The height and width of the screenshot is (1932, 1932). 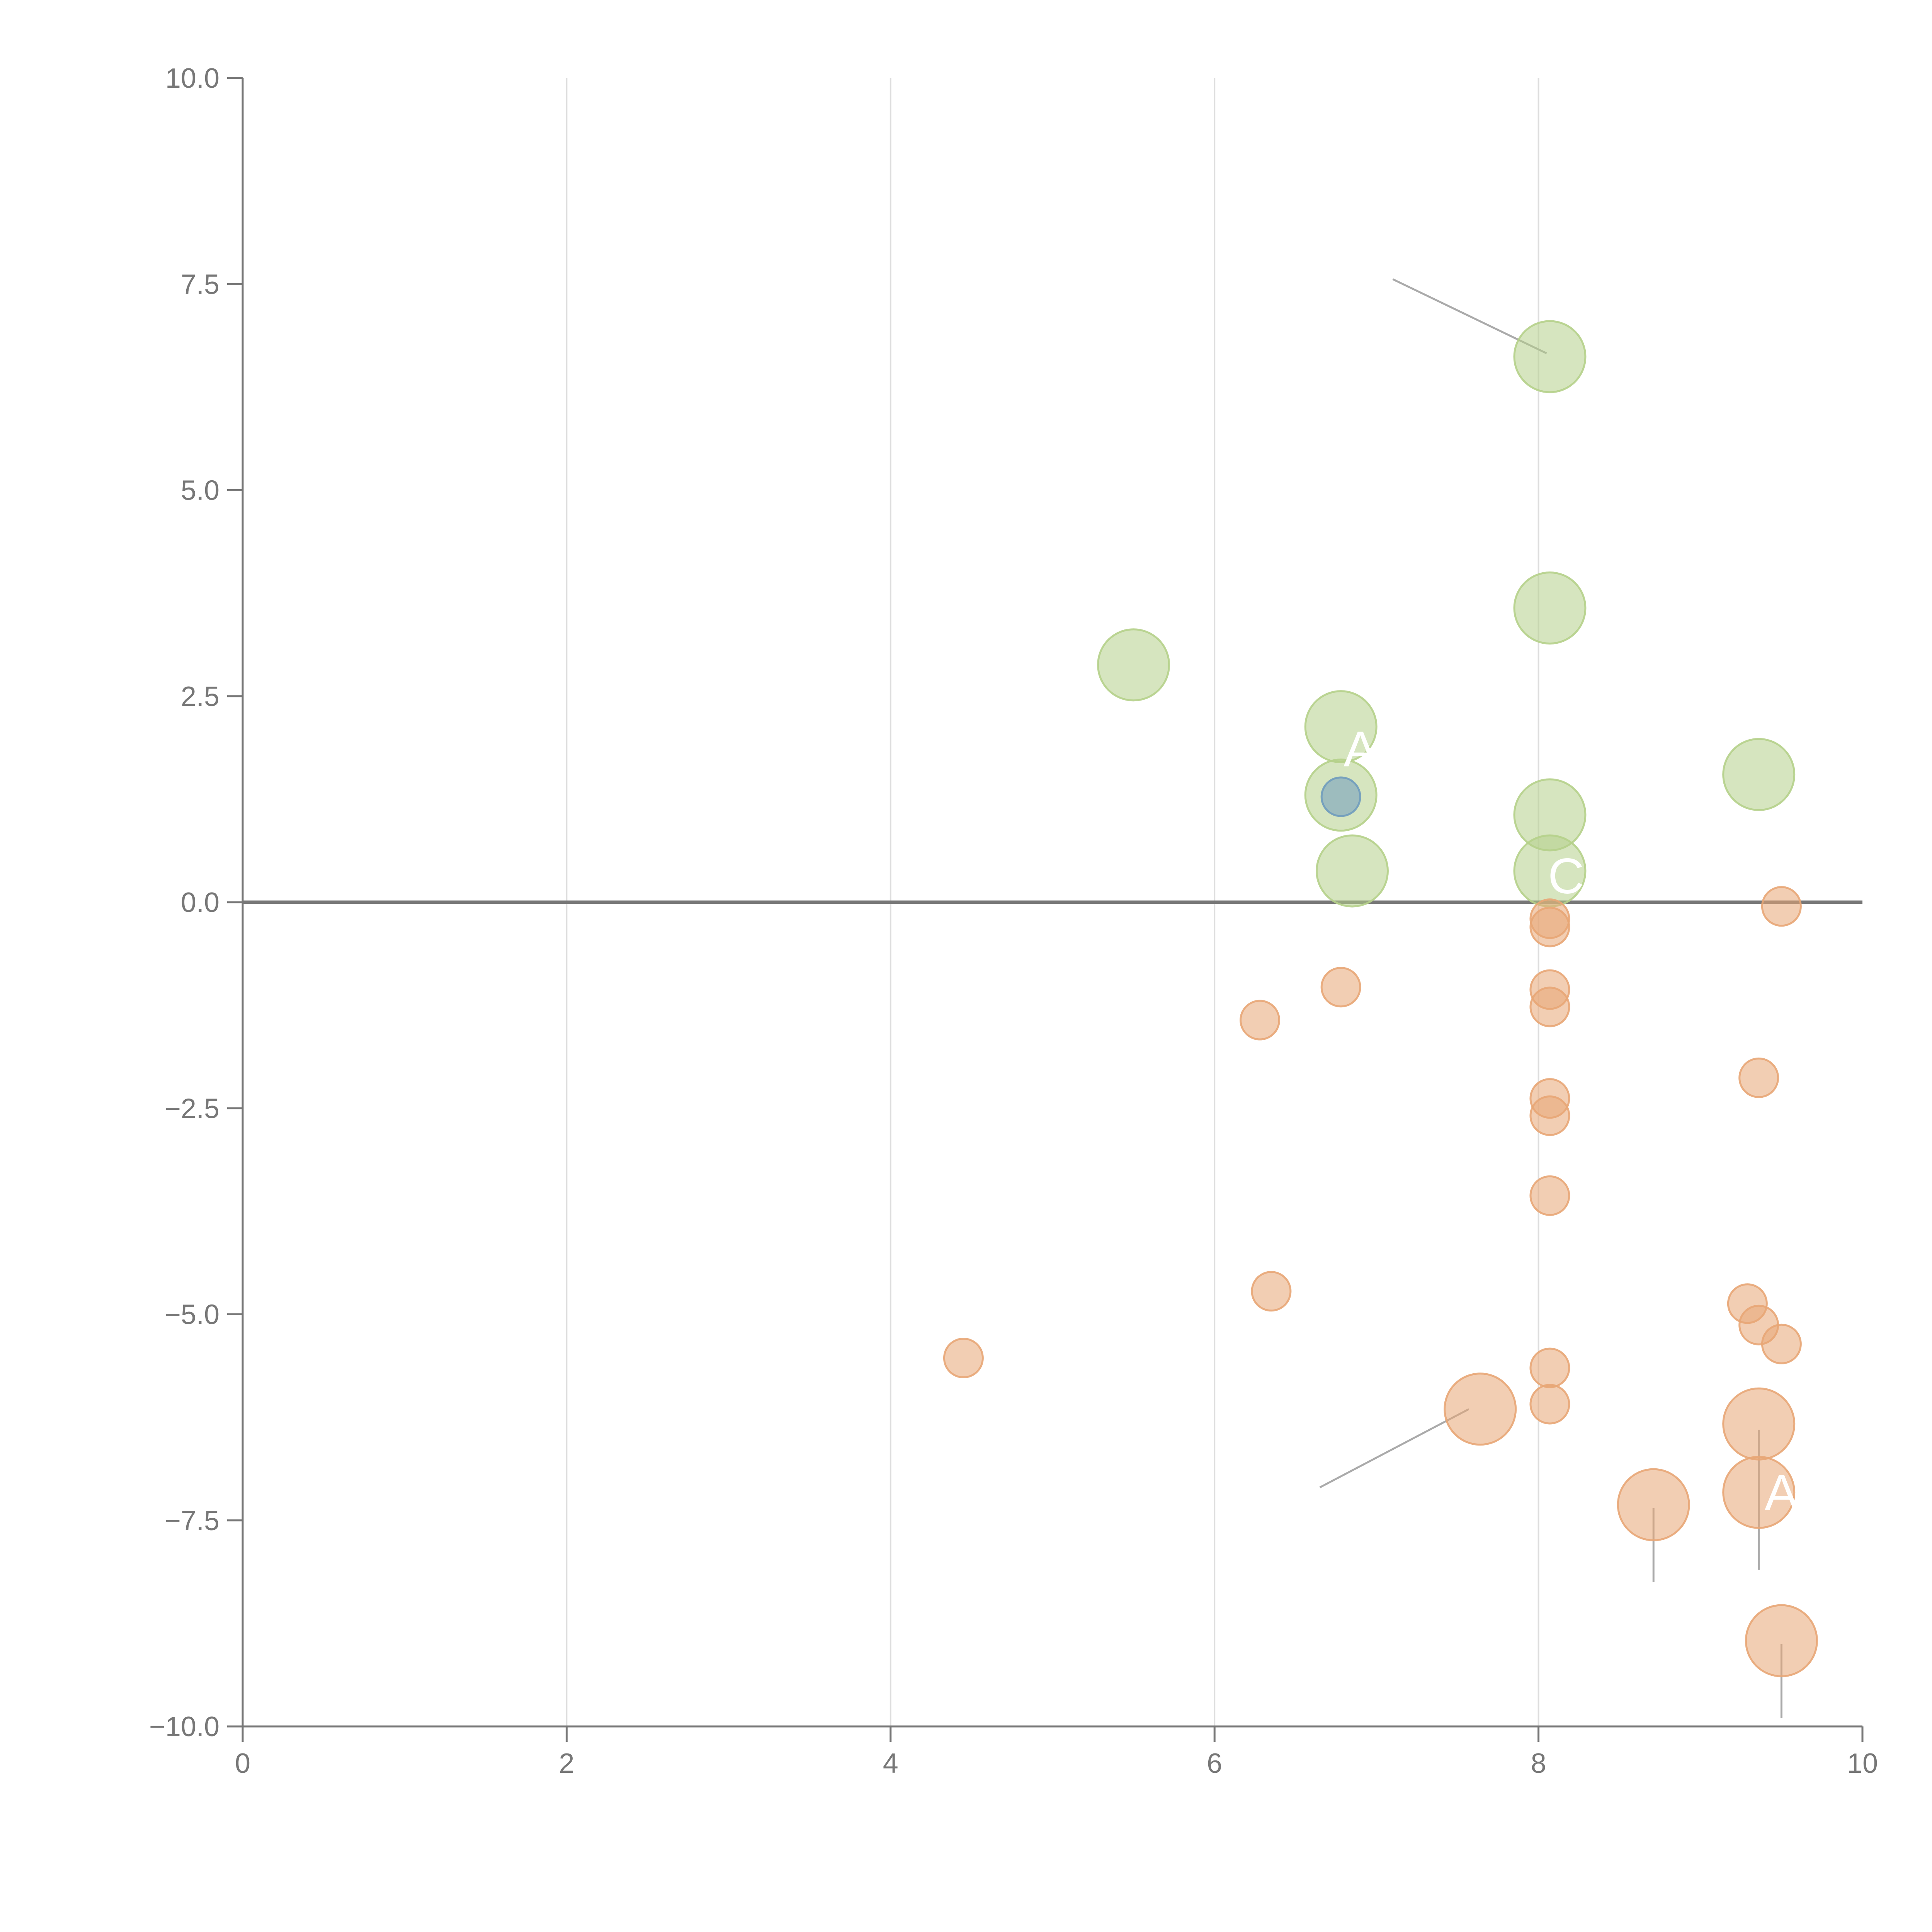 What do you see at coordinates (184, 1727) in the screenshot?
I see `y-tick-label-8: −10.0` at bounding box center [184, 1727].